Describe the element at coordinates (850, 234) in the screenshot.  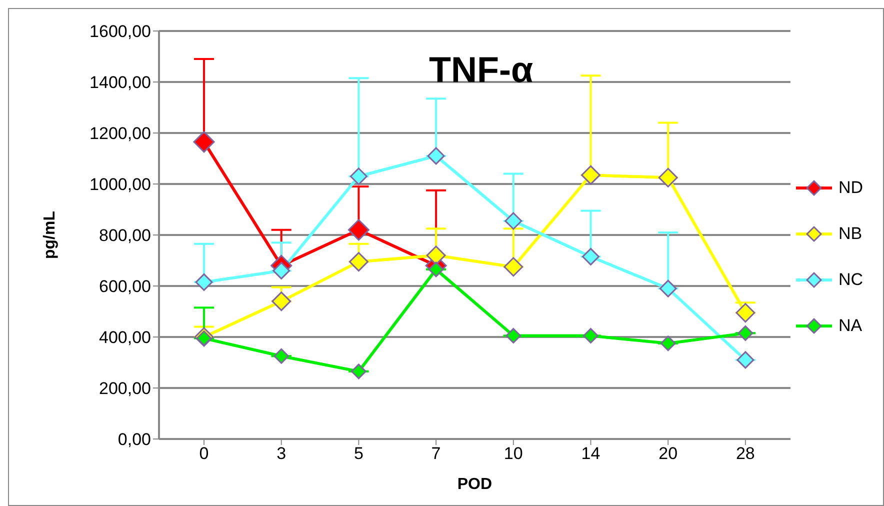
I see `legend-label: NB` at that location.